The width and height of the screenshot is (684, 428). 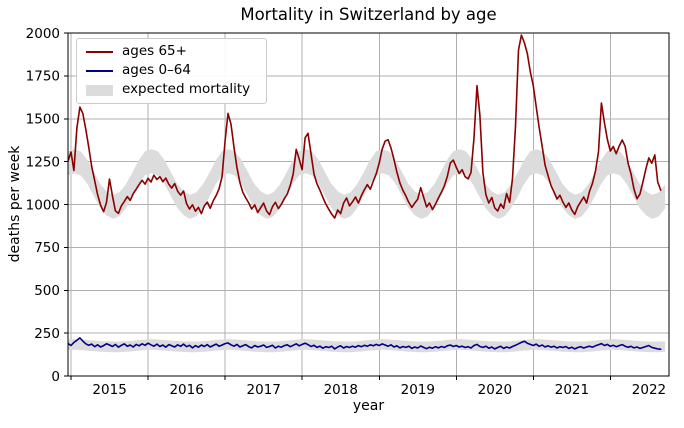 I want to click on y-tick-label: 1000, so click(x=43, y=205).